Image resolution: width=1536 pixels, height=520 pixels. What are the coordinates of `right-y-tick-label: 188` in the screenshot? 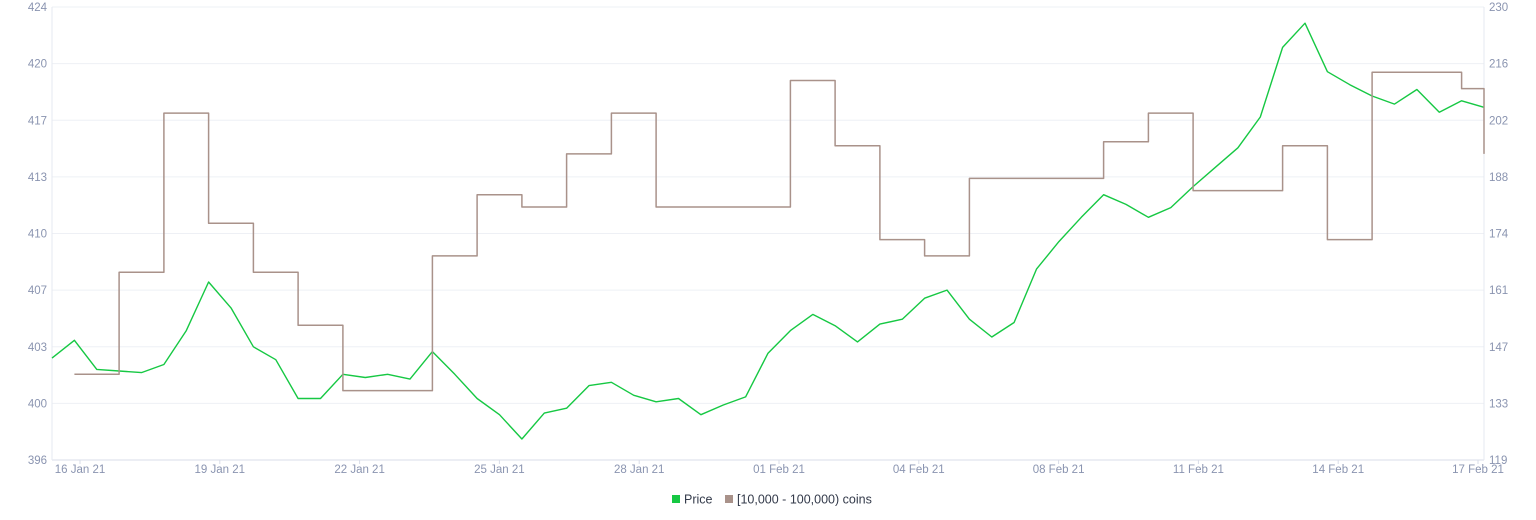 It's located at (1498, 178).